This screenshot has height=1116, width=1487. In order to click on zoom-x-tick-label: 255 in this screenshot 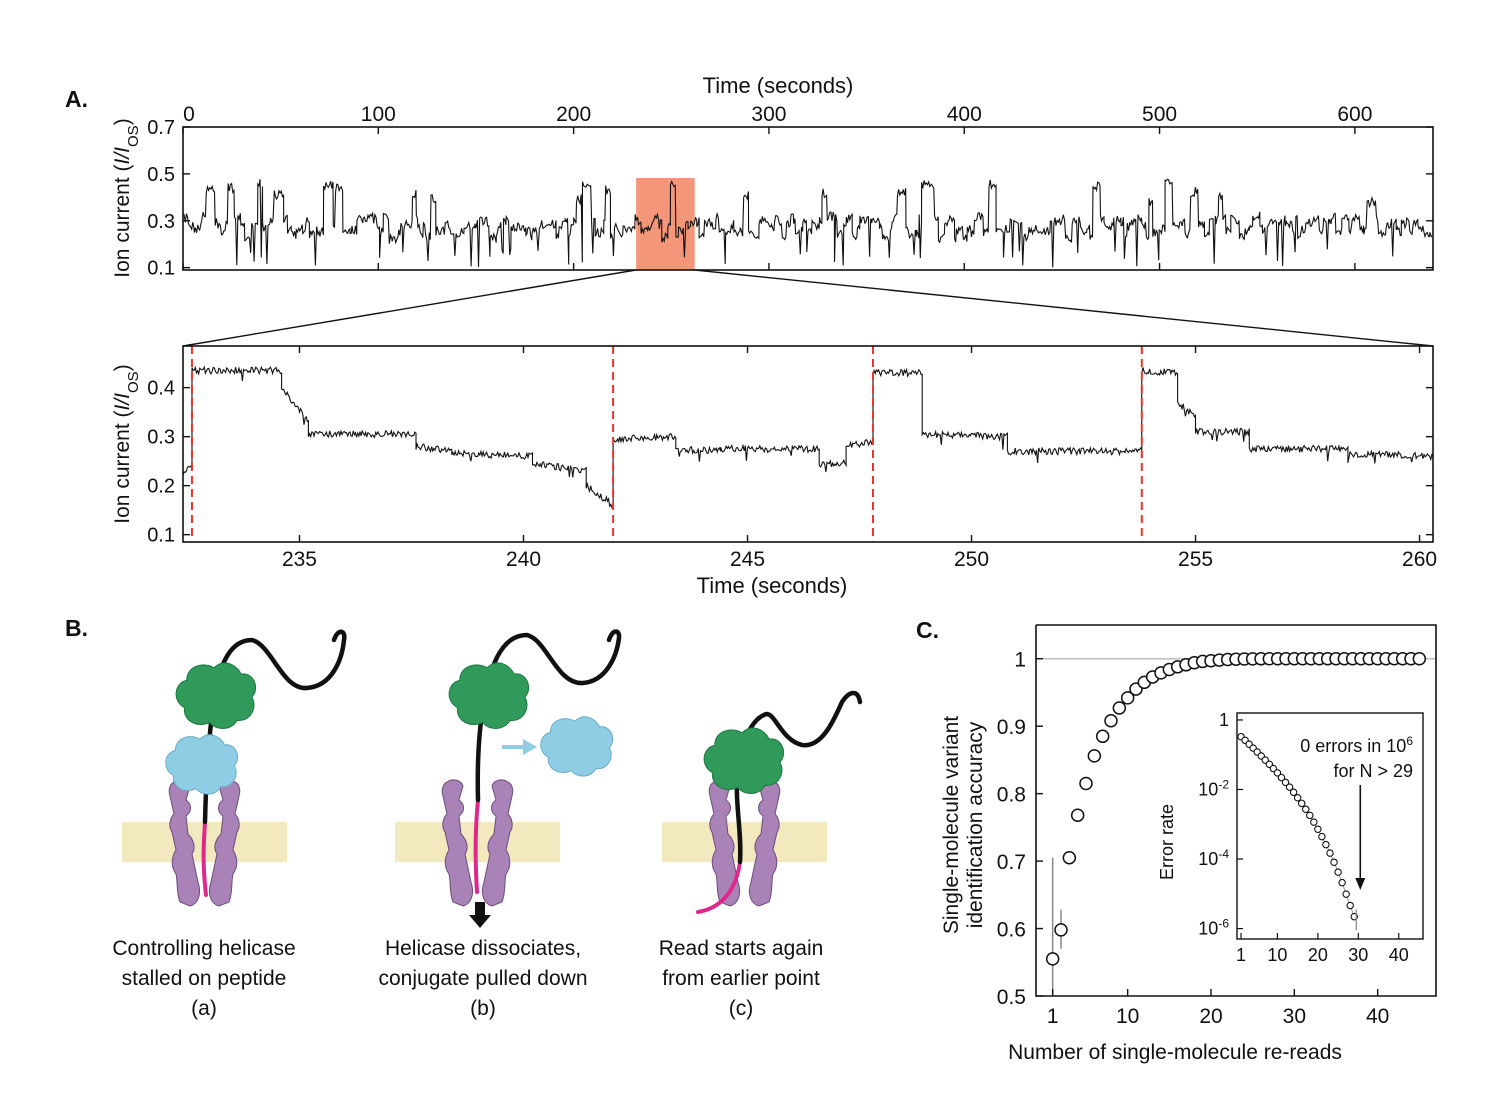, I will do `click(1195, 559)`.